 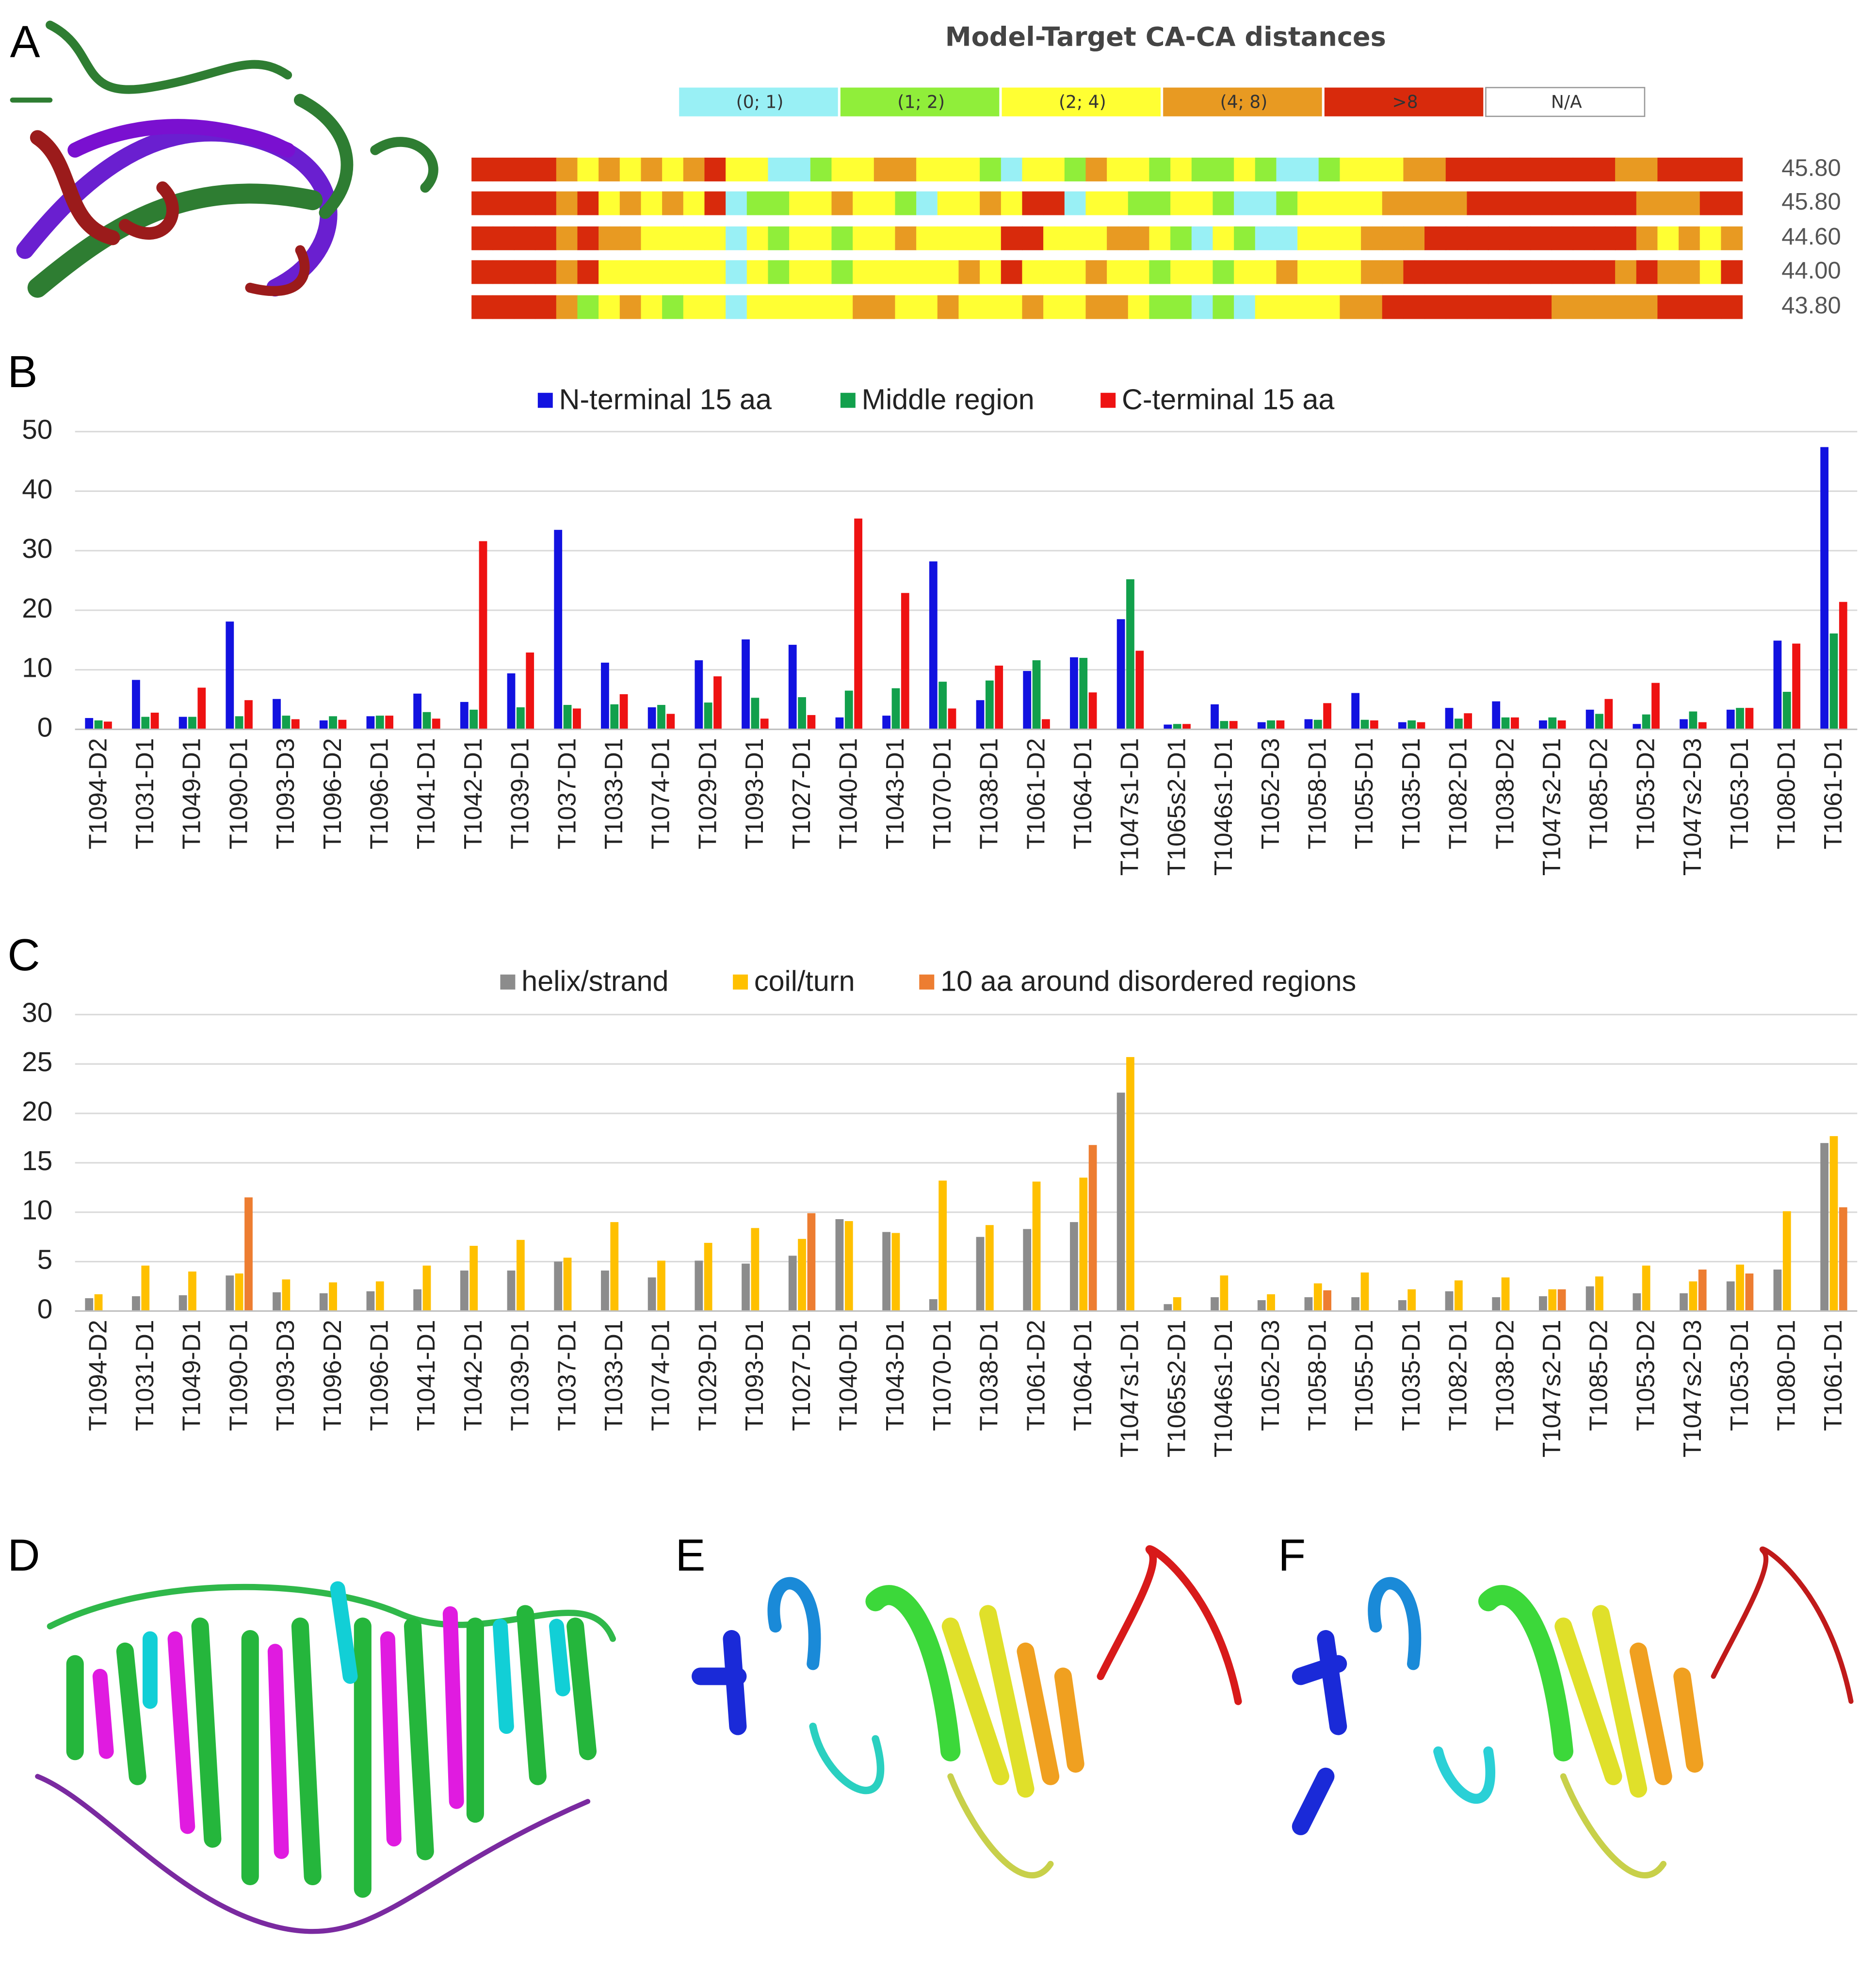 What do you see at coordinates (1811, 237) in the screenshot?
I see `model-score: 44.60` at bounding box center [1811, 237].